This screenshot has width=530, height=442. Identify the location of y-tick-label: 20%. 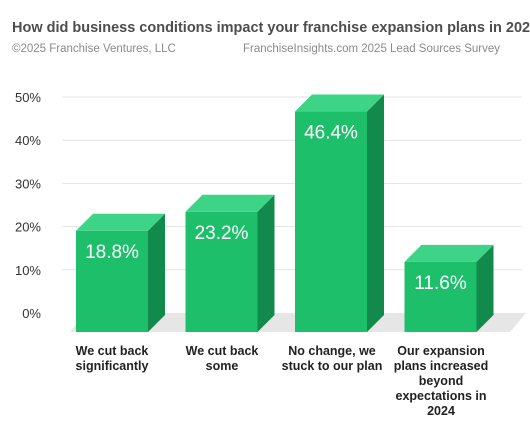
(28, 227).